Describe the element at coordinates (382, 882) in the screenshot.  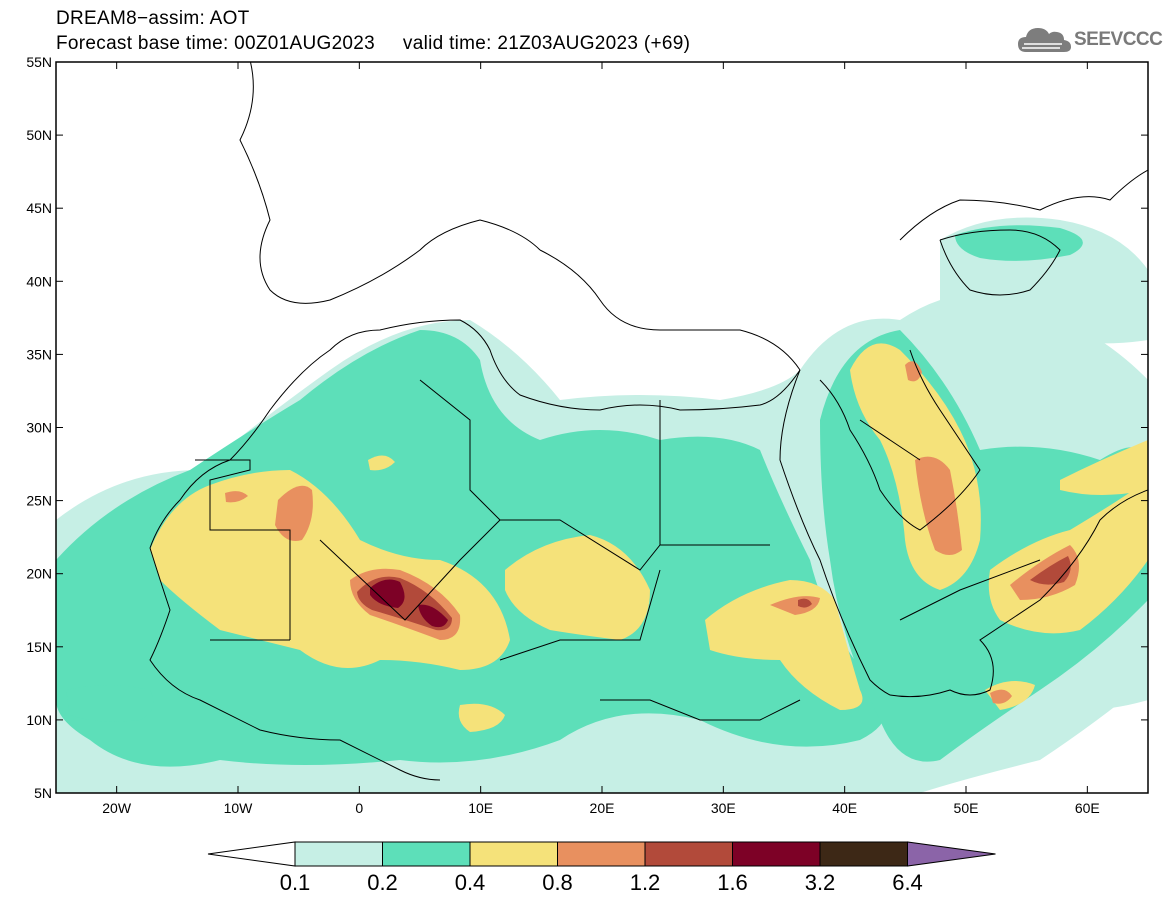
I see `colorbar-label: 0.2` at that location.